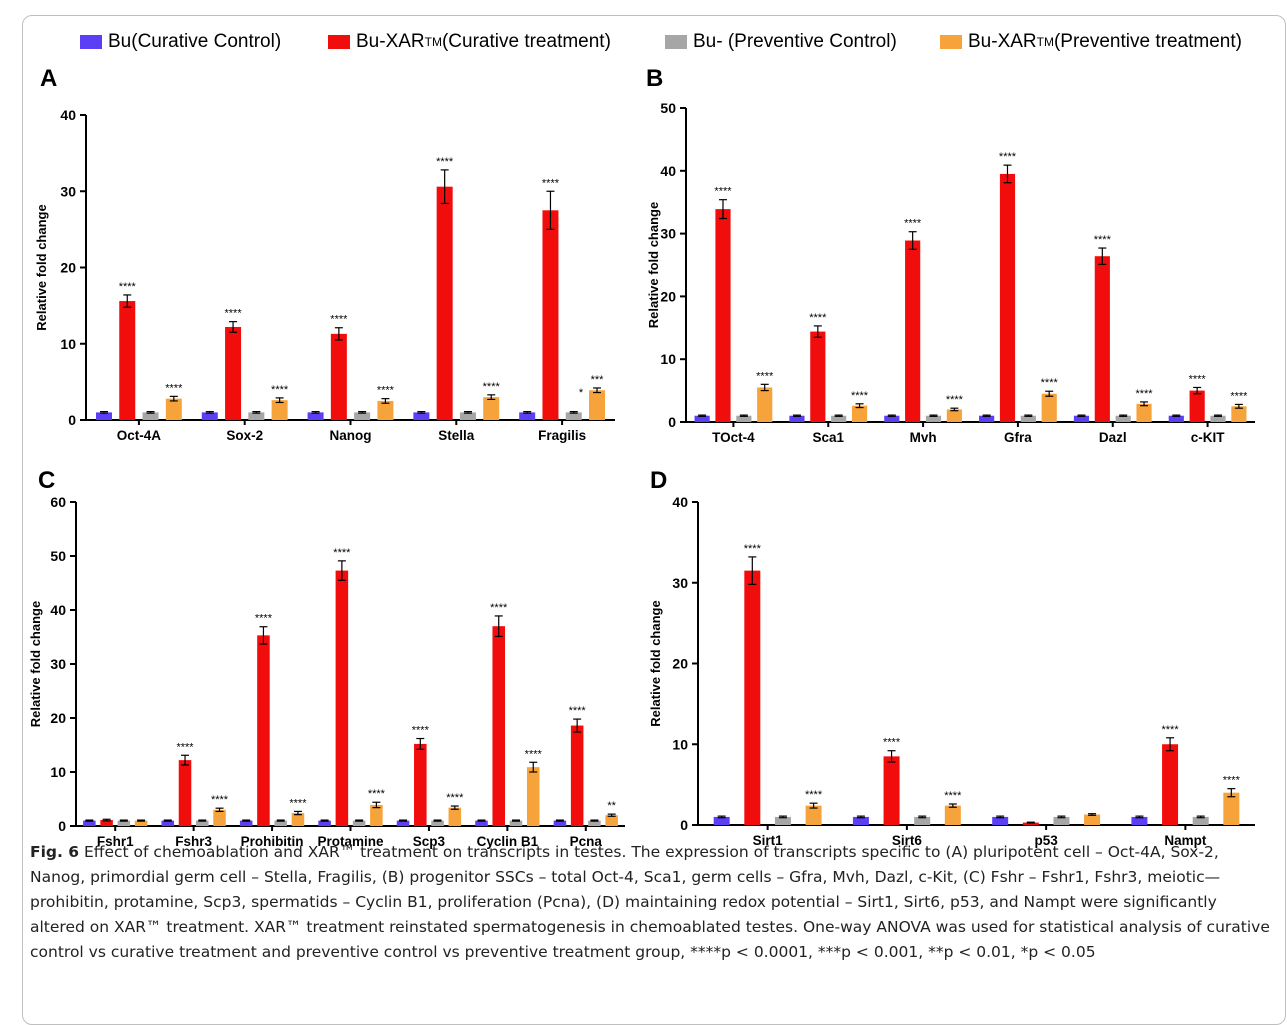 Image resolution: width=1287 pixels, height=1025 pixels. What do you see at coordinates (611, 806) in the screenshot?
I see `significance-label: **` at bounding box center [611, 806].